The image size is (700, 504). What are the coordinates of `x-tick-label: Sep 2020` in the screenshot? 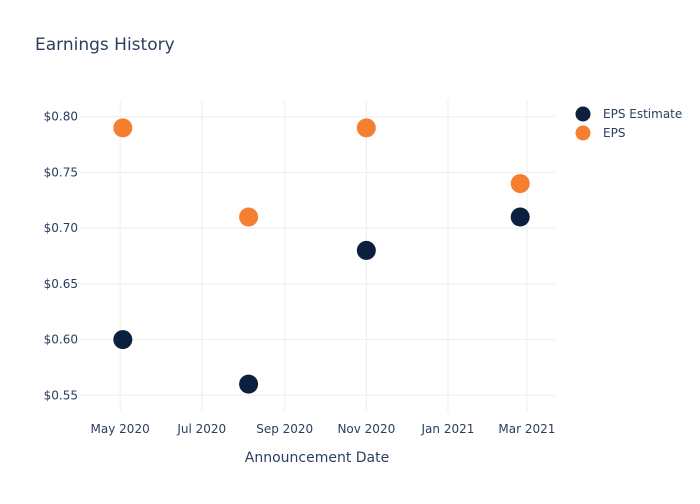 It's located at (284, 429).